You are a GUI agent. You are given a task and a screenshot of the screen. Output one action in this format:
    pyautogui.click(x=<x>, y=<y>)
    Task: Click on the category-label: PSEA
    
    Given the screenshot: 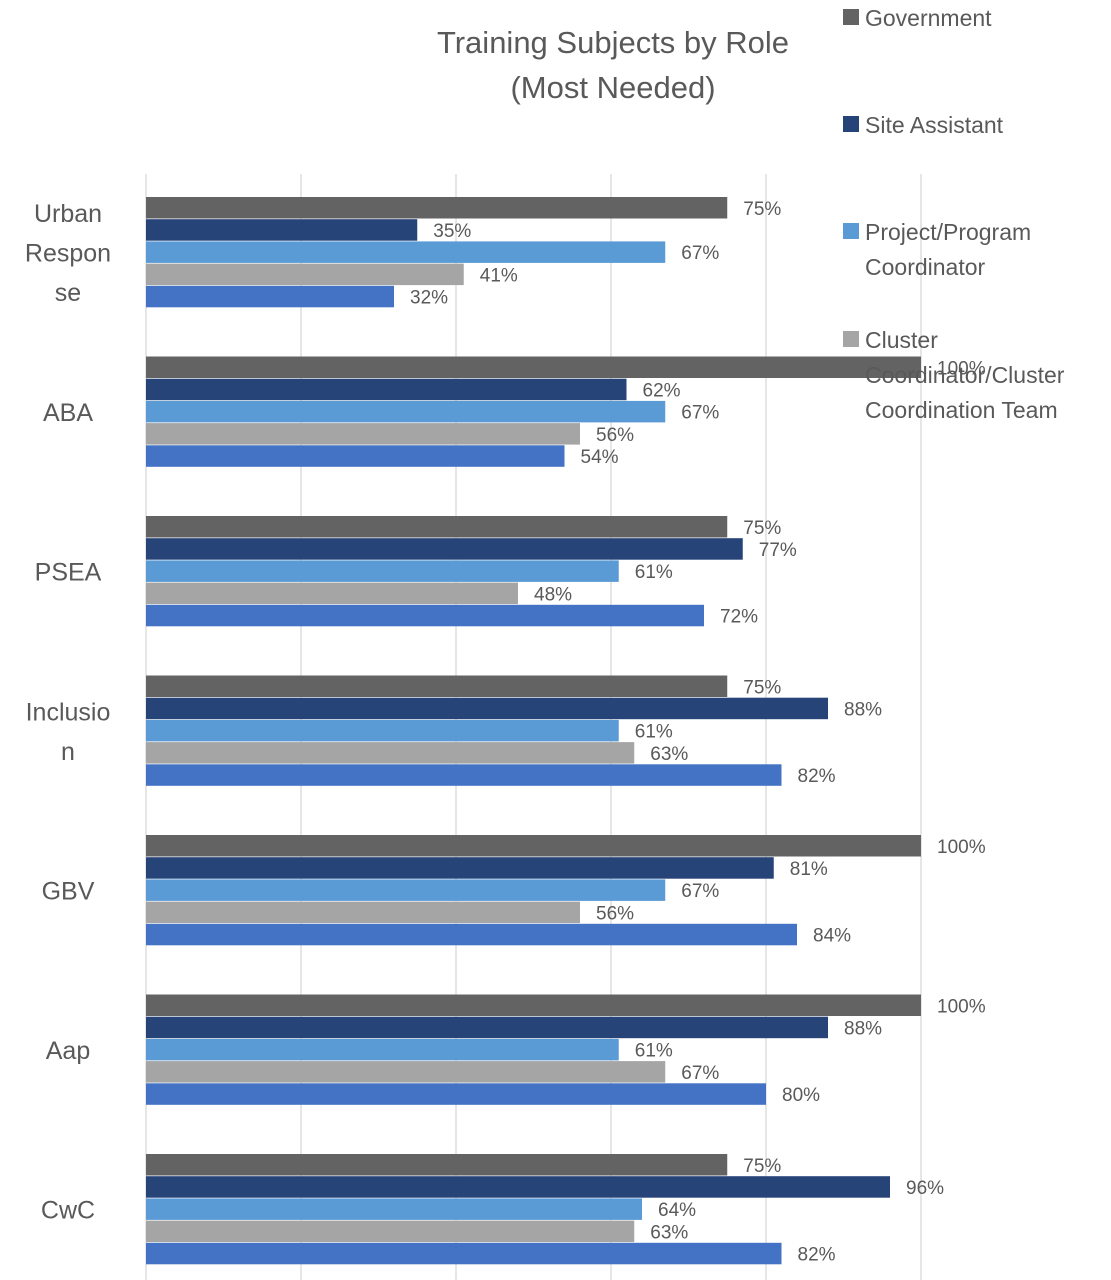 What is the action you would take?
    pyautogui.click(x=68, y=573)
    